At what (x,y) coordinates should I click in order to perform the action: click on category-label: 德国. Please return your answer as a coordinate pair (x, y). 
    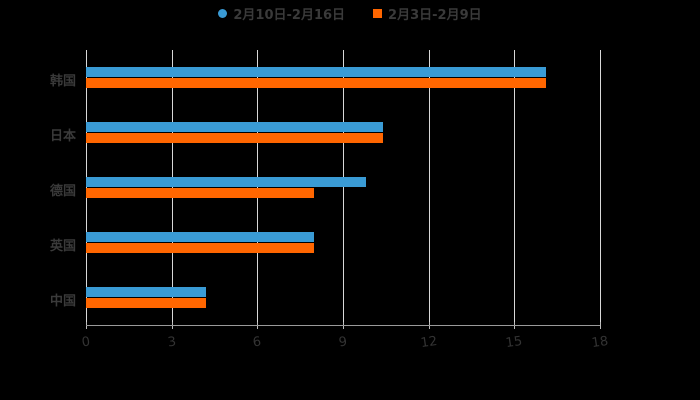
    Looking at the image, I should click on (62, 191).